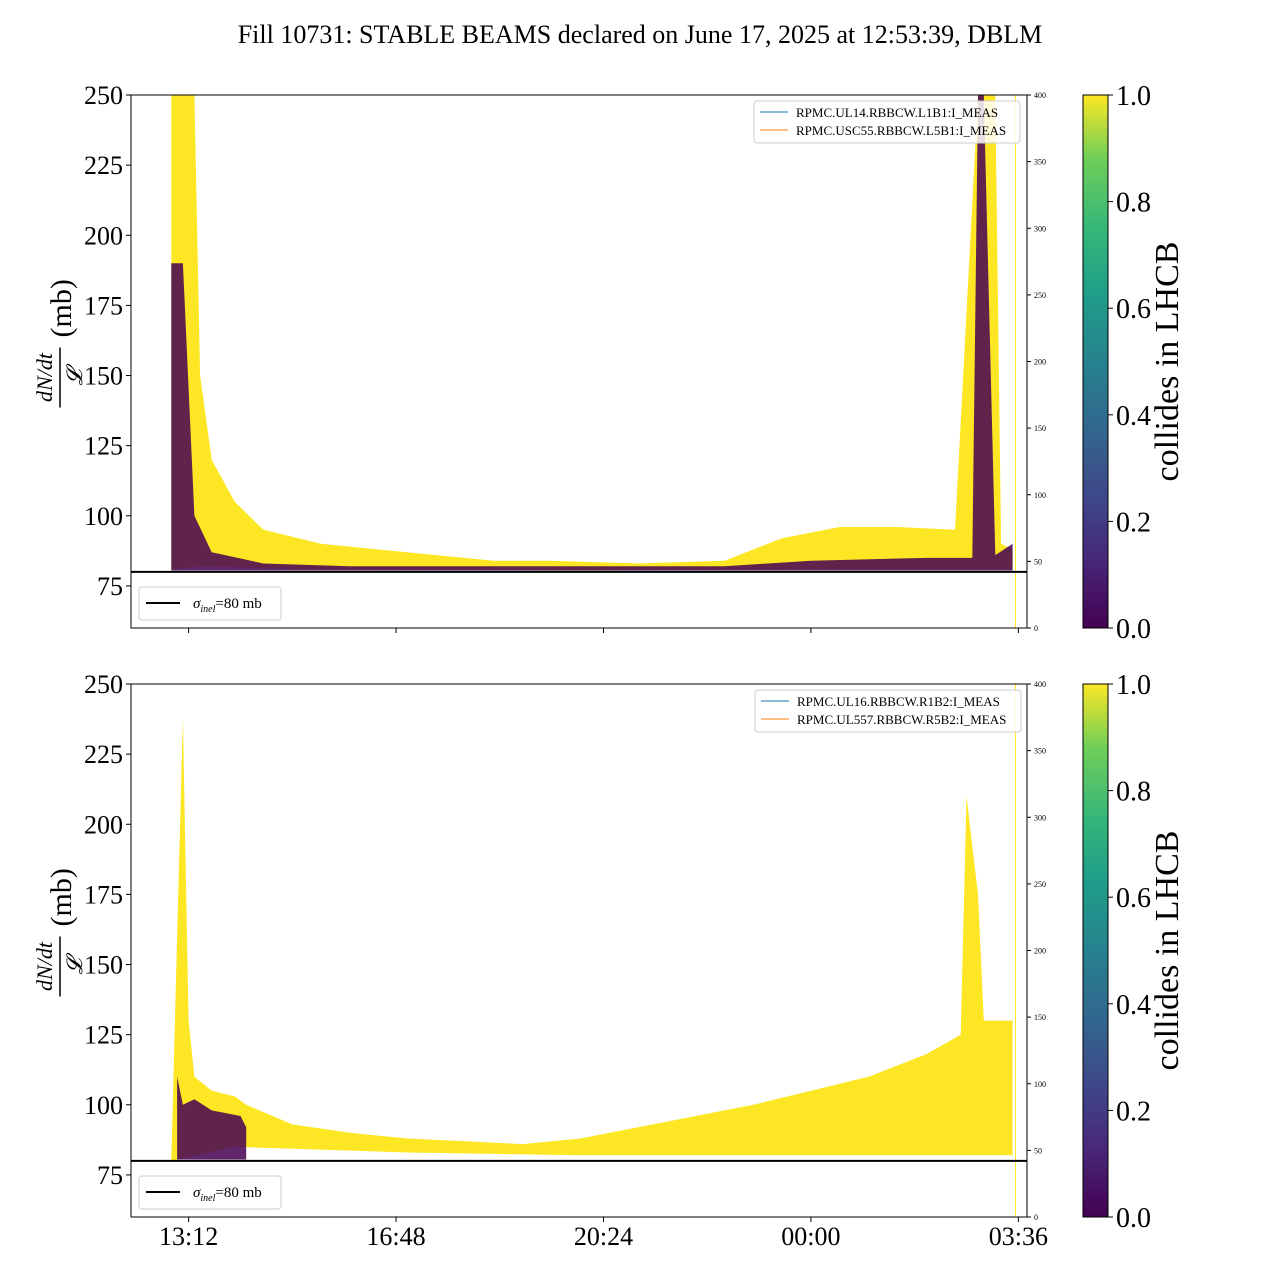  What do you see at coordinates (1018, 1236) in the screenshot?
I see `x-tick-label: 03:36` at bounding box center [1018, 1236].